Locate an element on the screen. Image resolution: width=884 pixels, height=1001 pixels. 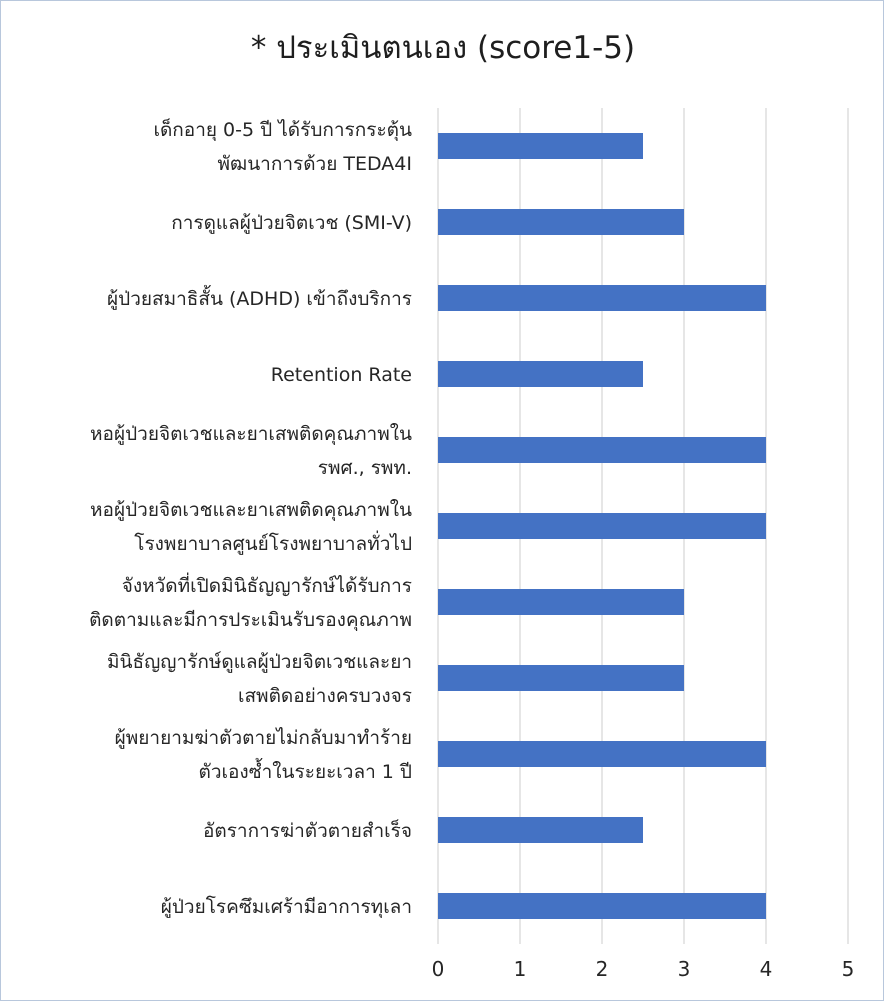
category-label: ติดตามและมีการประเมินรับรองคุณภาพ is located at coordinates (250, 620).